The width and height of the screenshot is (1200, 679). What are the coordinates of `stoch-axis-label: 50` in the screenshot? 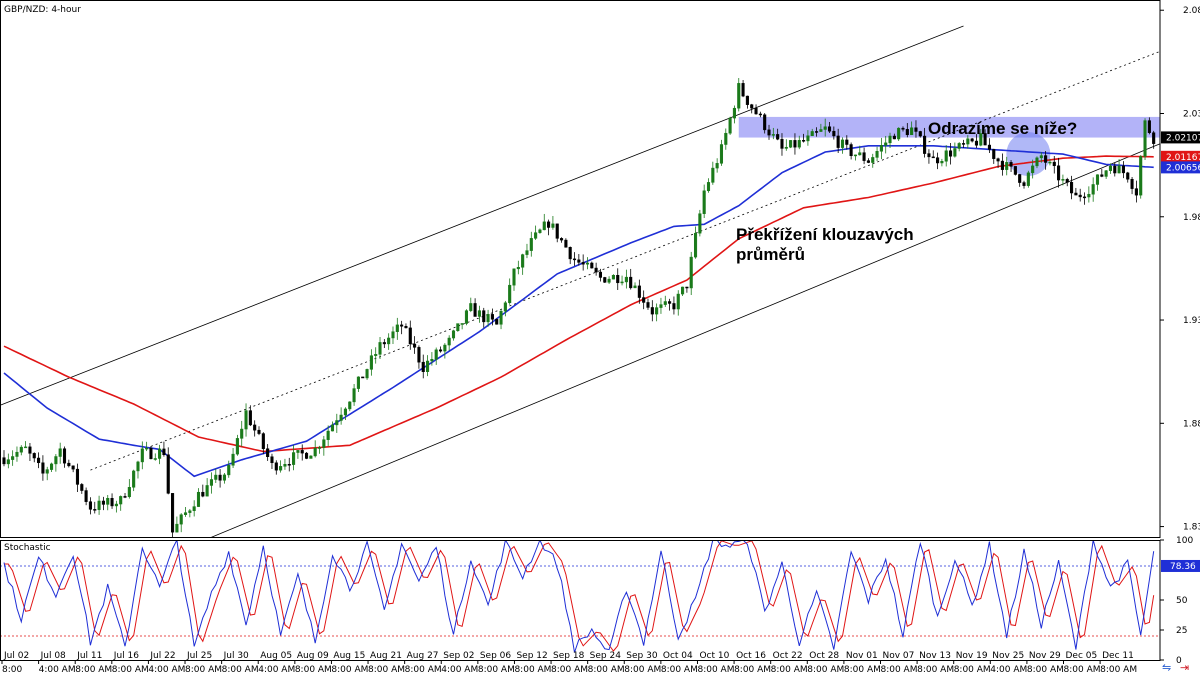 It's located at (1182, 601).